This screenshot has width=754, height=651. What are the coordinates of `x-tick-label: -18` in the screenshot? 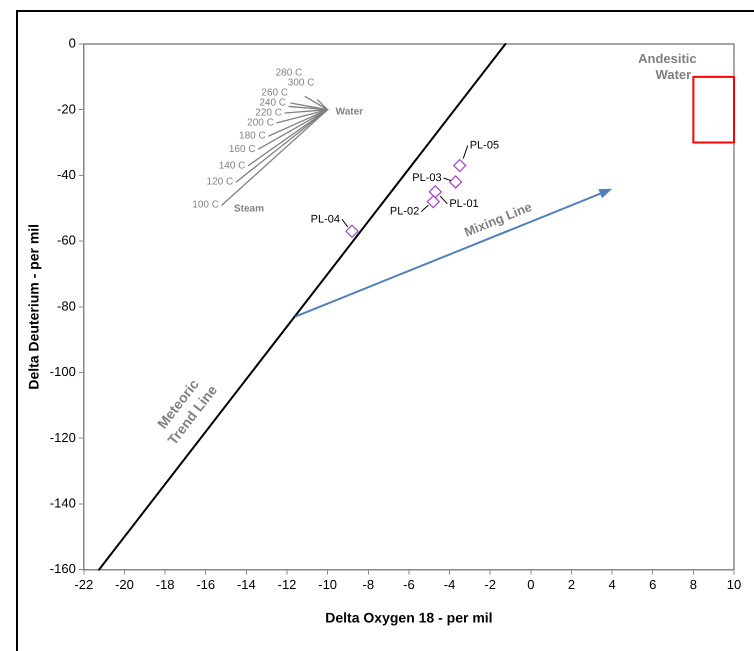 It's located at (165, 584).